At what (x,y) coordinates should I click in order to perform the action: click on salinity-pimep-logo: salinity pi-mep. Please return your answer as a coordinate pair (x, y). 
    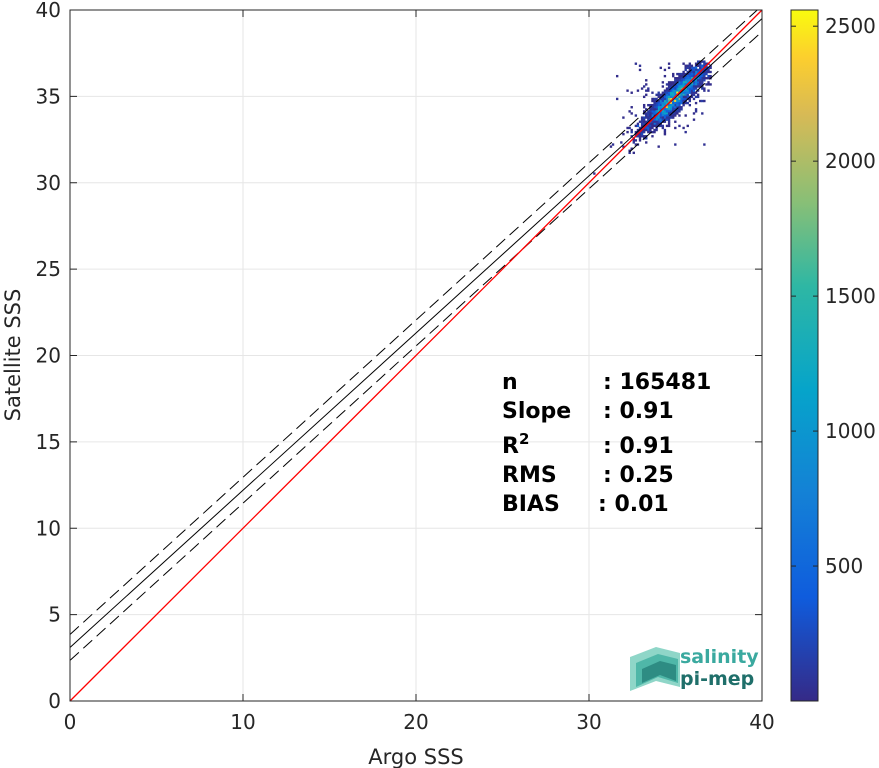
    Looking at the image, I should click on (694, 668).